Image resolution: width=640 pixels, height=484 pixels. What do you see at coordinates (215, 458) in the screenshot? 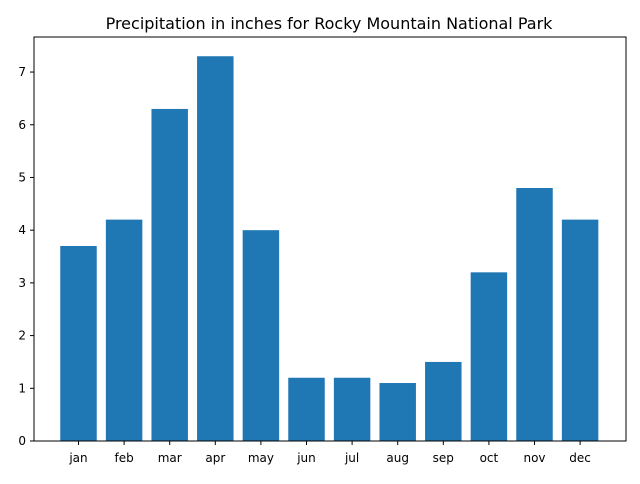
I see `x-tick-label-apr: apr` at bounding box center [215, 458].